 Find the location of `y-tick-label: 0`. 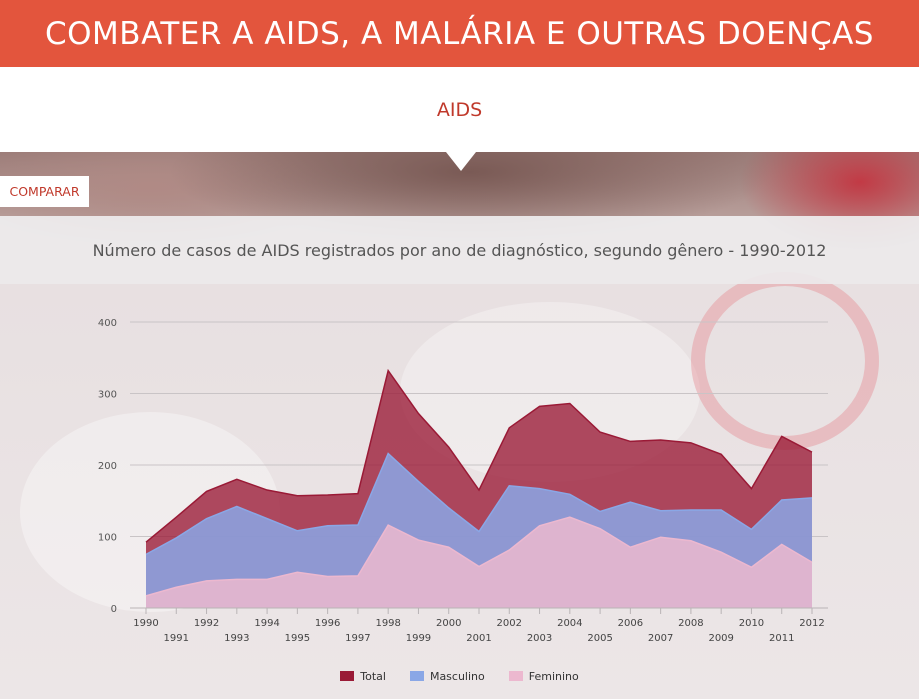

y-tick-label: 0 is located at coordinates (114, 609).